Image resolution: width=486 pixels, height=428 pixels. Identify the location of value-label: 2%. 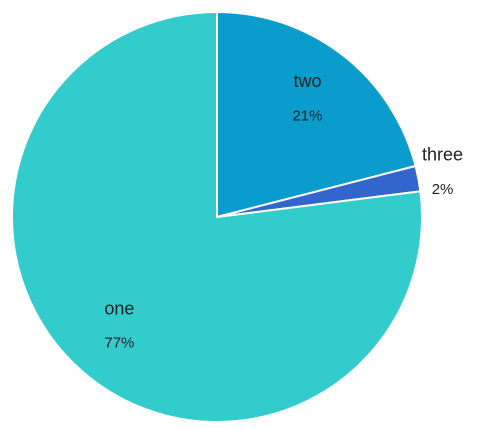
(443, 189).